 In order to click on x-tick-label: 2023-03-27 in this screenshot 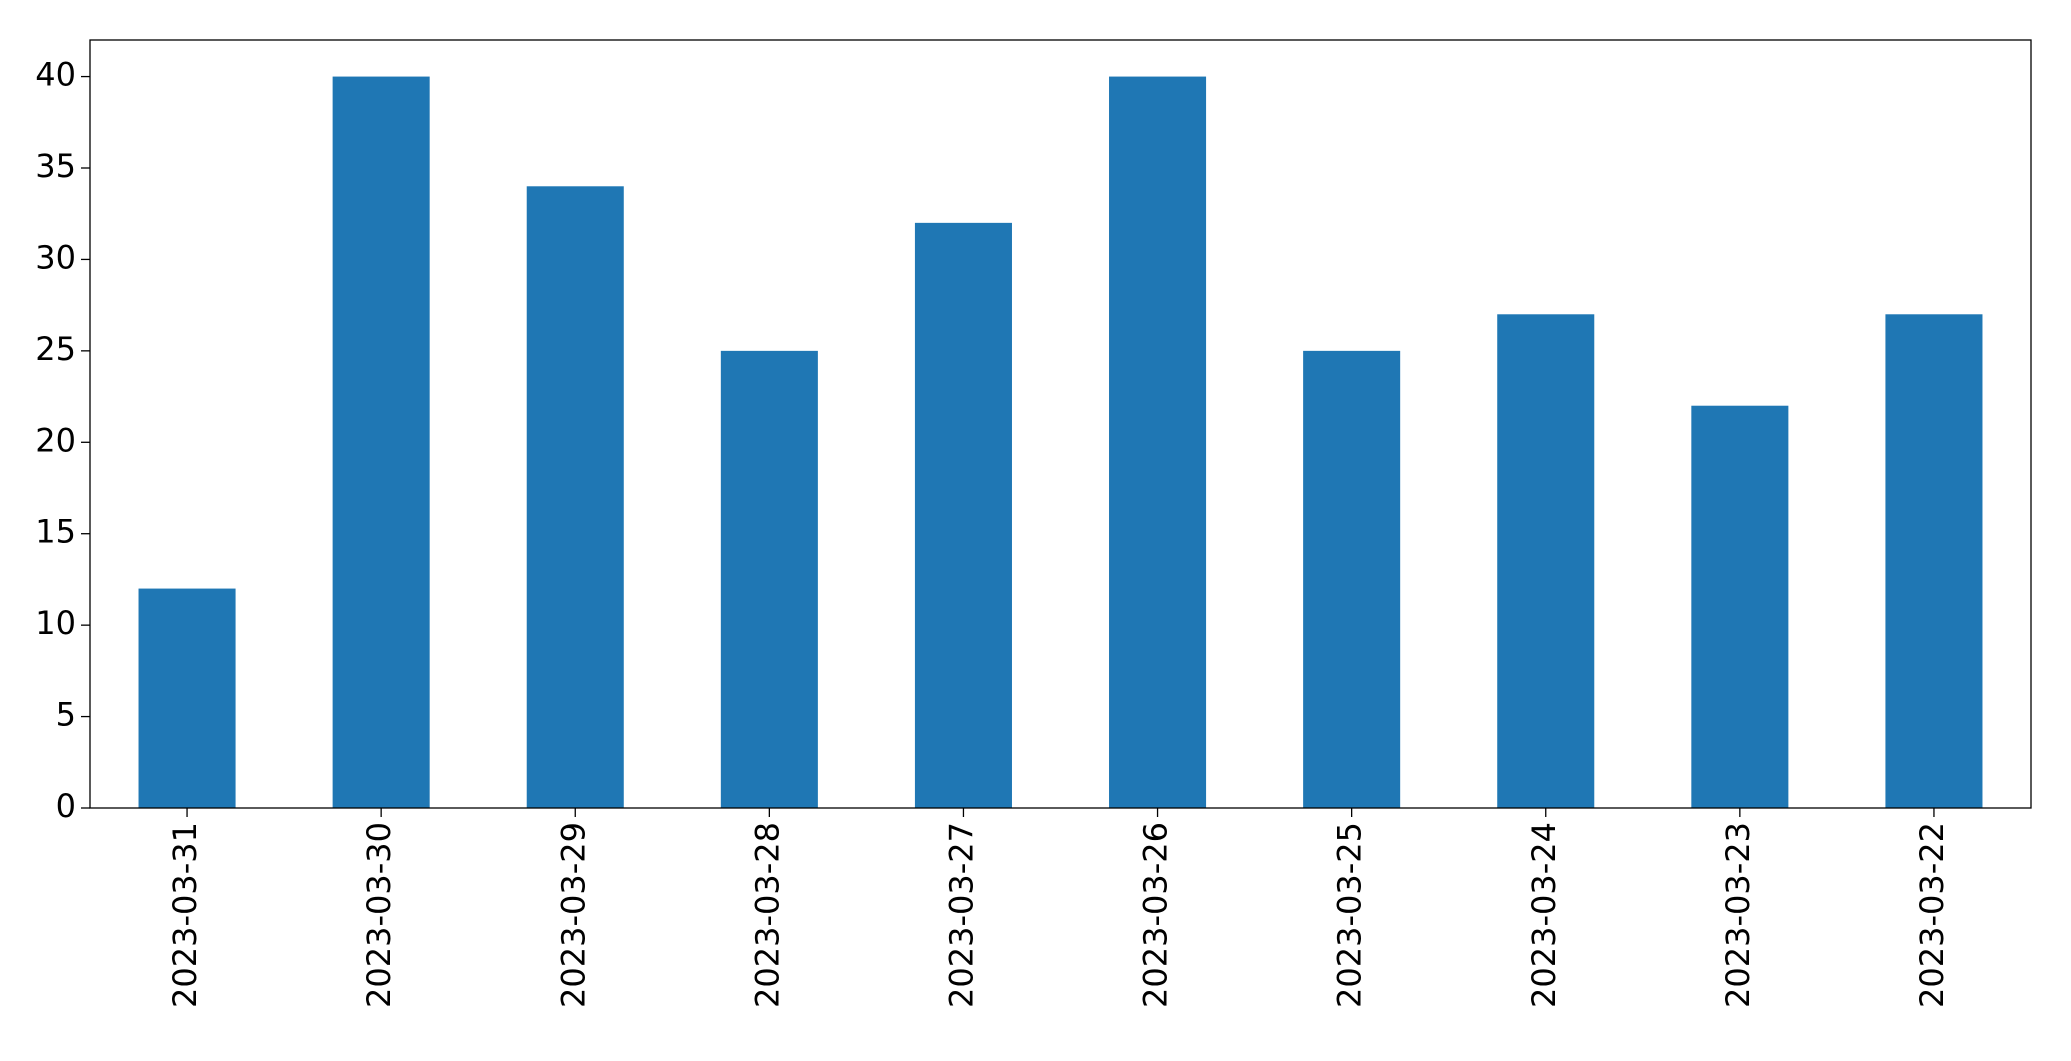, I will do `click(961, 915)`.